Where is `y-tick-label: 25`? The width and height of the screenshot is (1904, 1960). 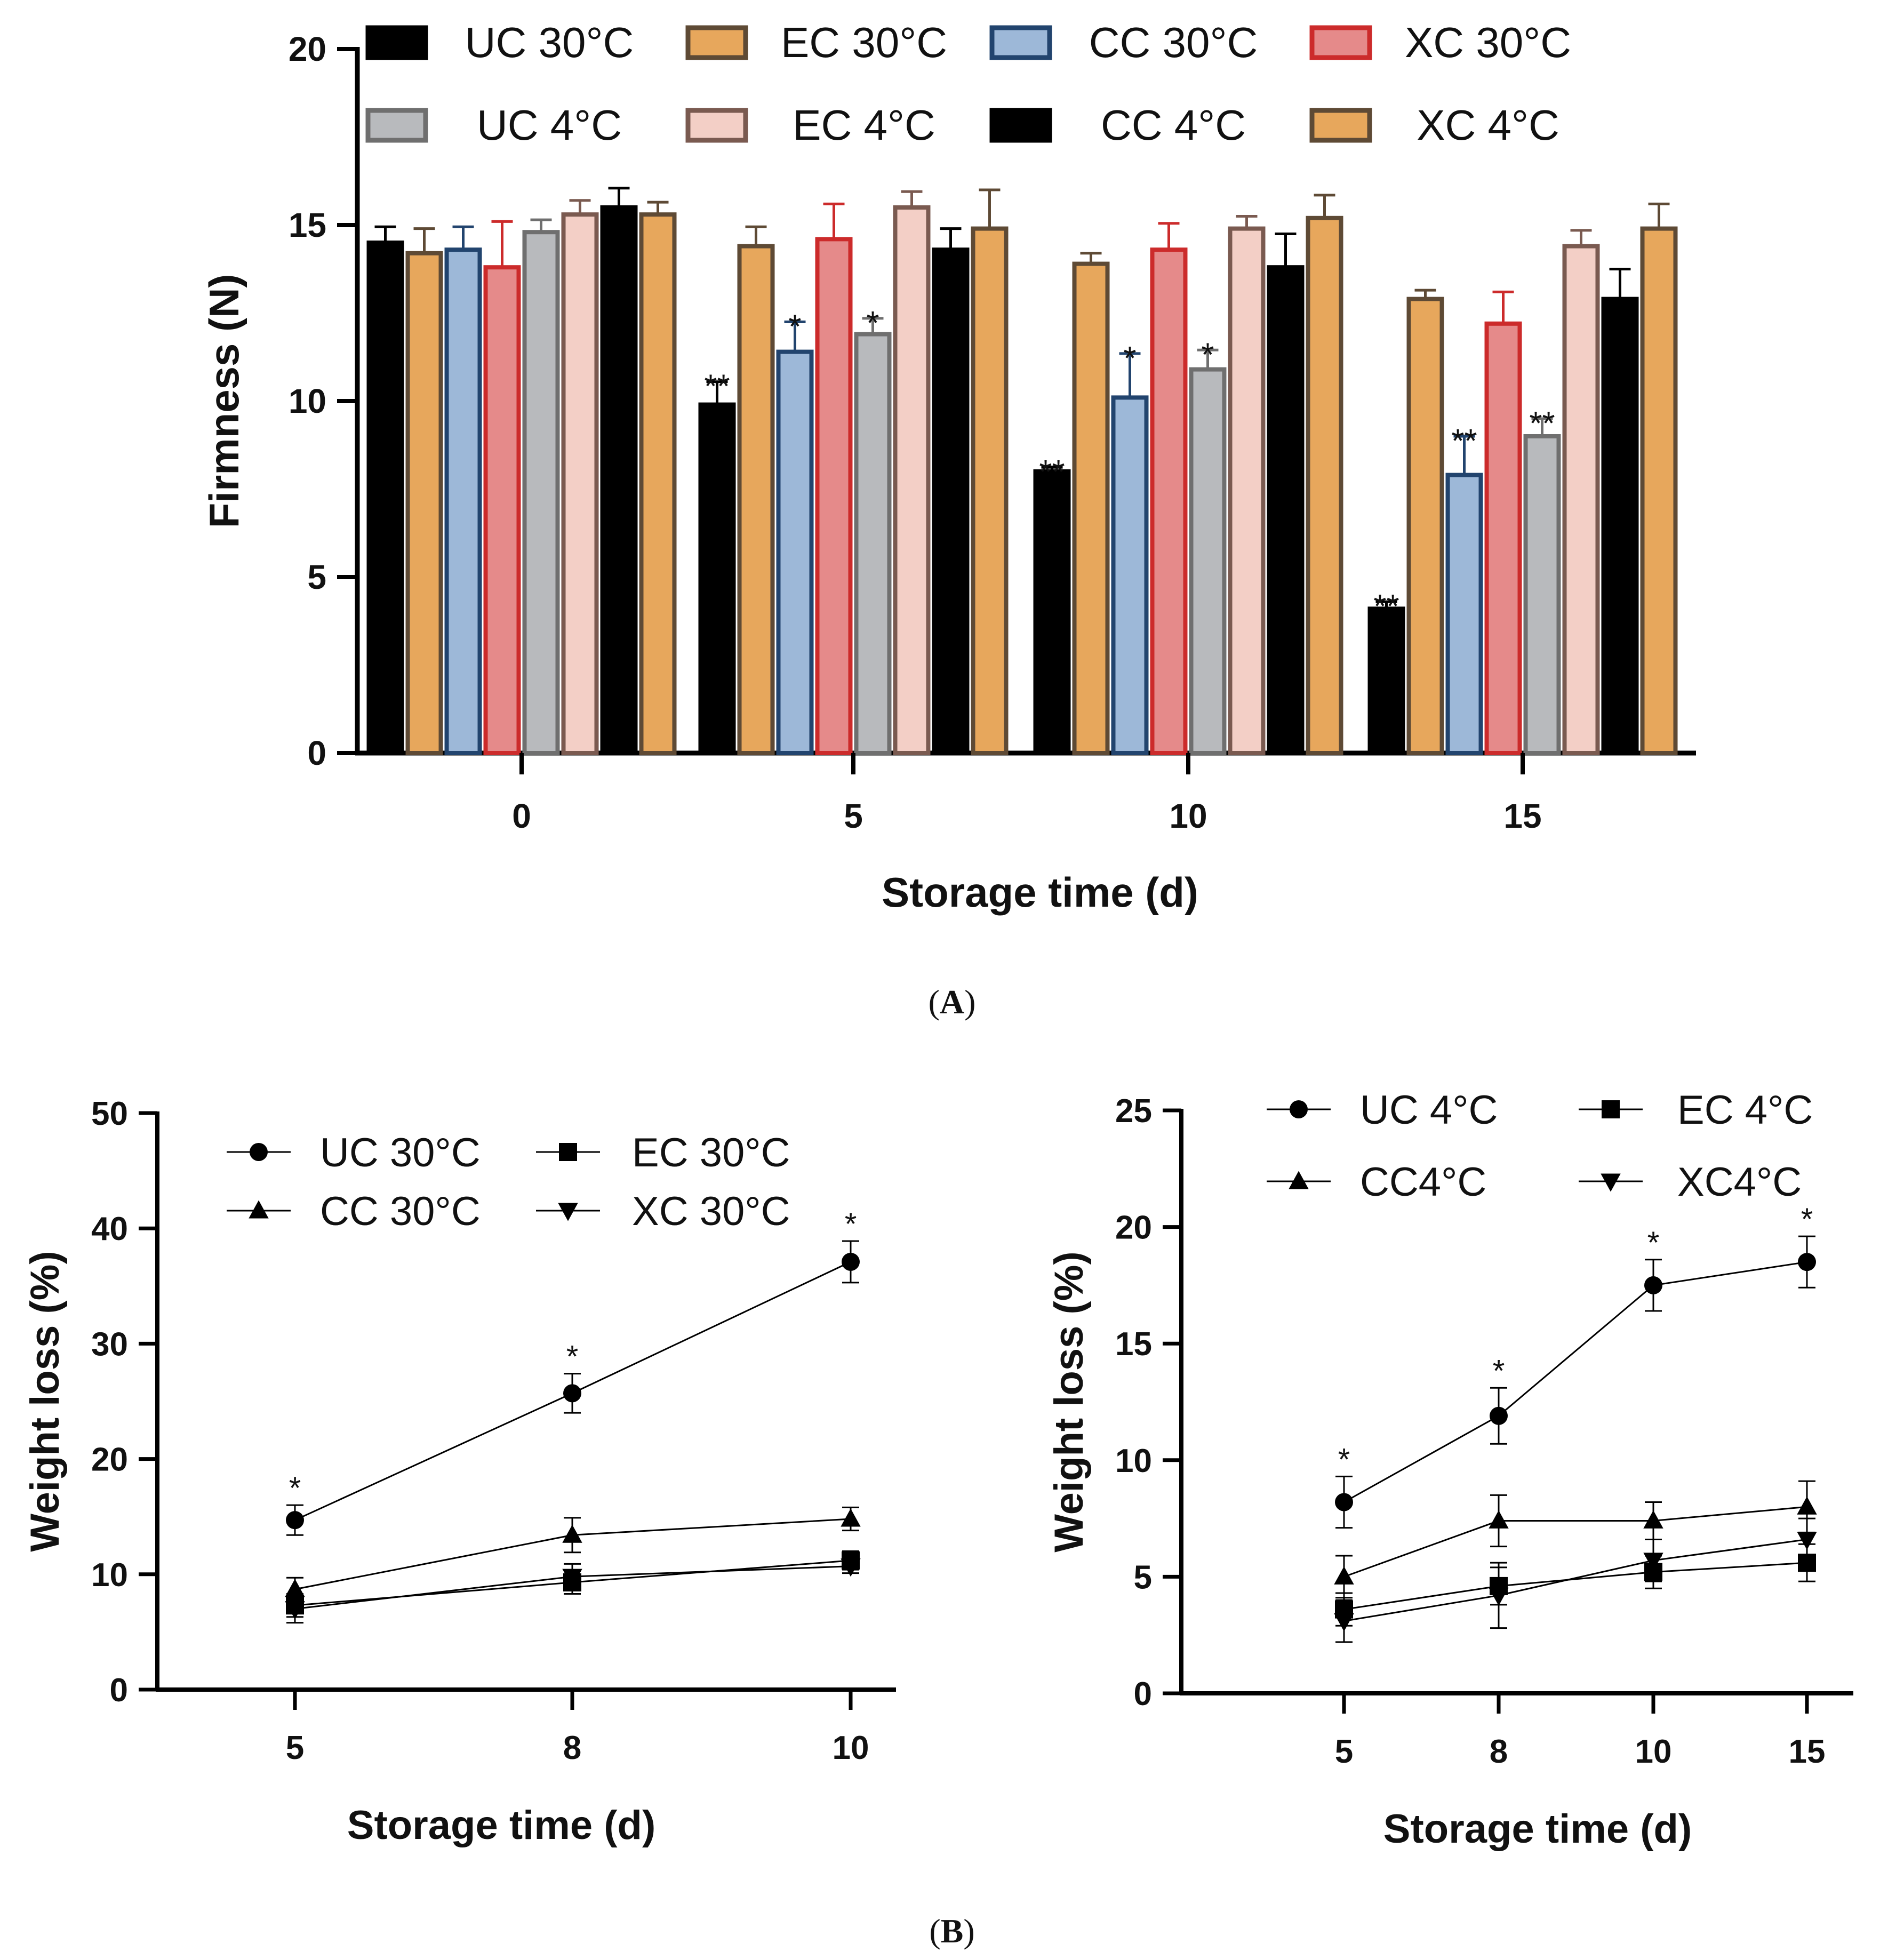
y-tick-label: 25 is located at coordinates (1133, 1111).